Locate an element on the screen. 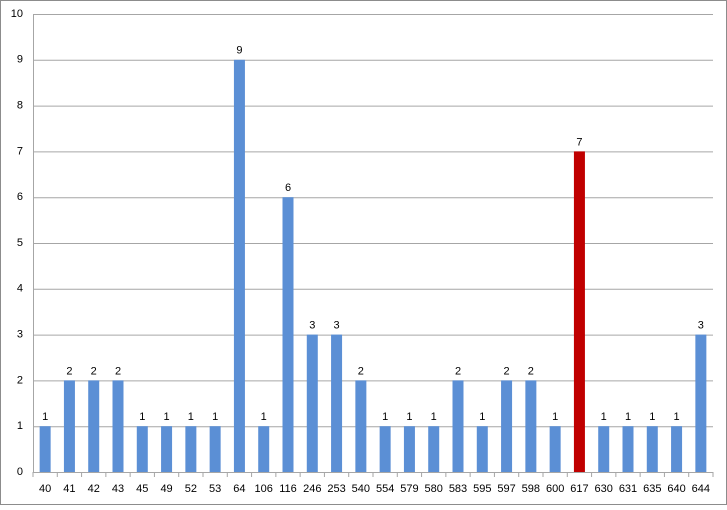 Image resolution: width=727 pixels, height=510 pixels. data-label: 9 is located at coordinates (239, 51).